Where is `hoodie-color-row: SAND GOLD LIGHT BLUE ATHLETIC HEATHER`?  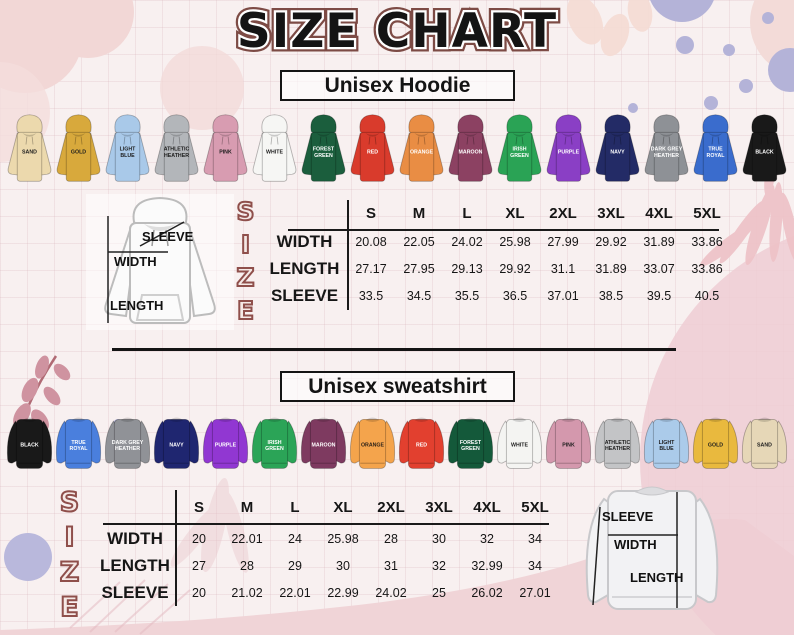 hoodie-color-row: SAND GOLD LIGHT BLUE ATHLETIC HEATHER is located at coordinates (397, 148).